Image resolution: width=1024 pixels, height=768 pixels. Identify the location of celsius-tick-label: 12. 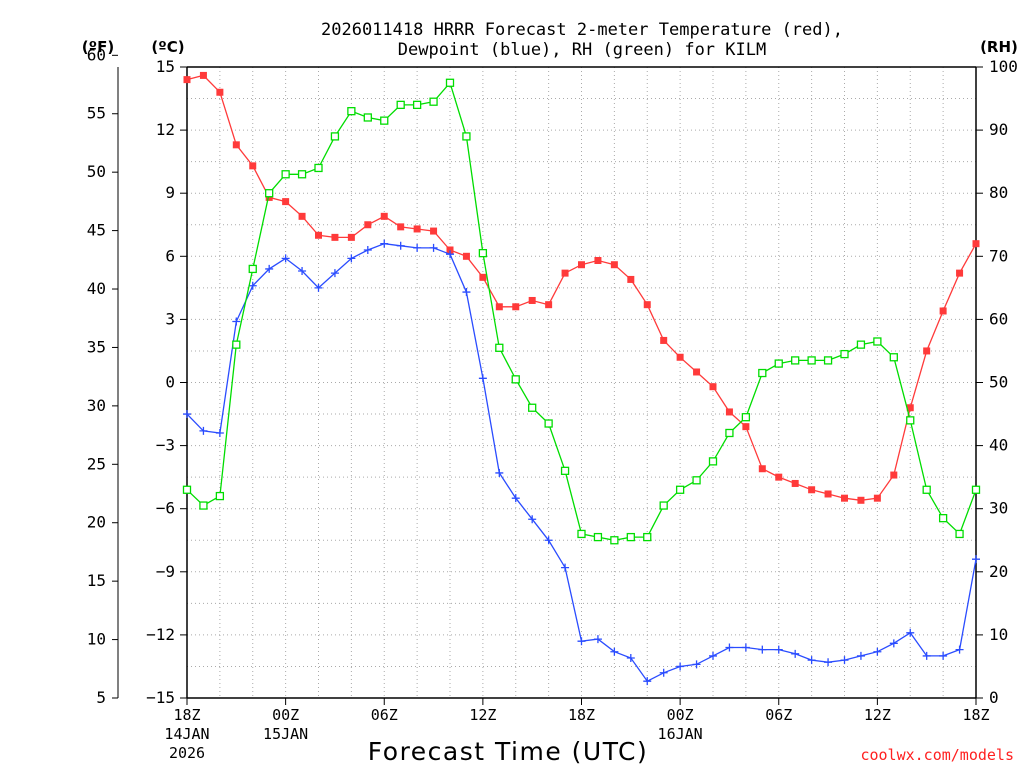
(165, 129).